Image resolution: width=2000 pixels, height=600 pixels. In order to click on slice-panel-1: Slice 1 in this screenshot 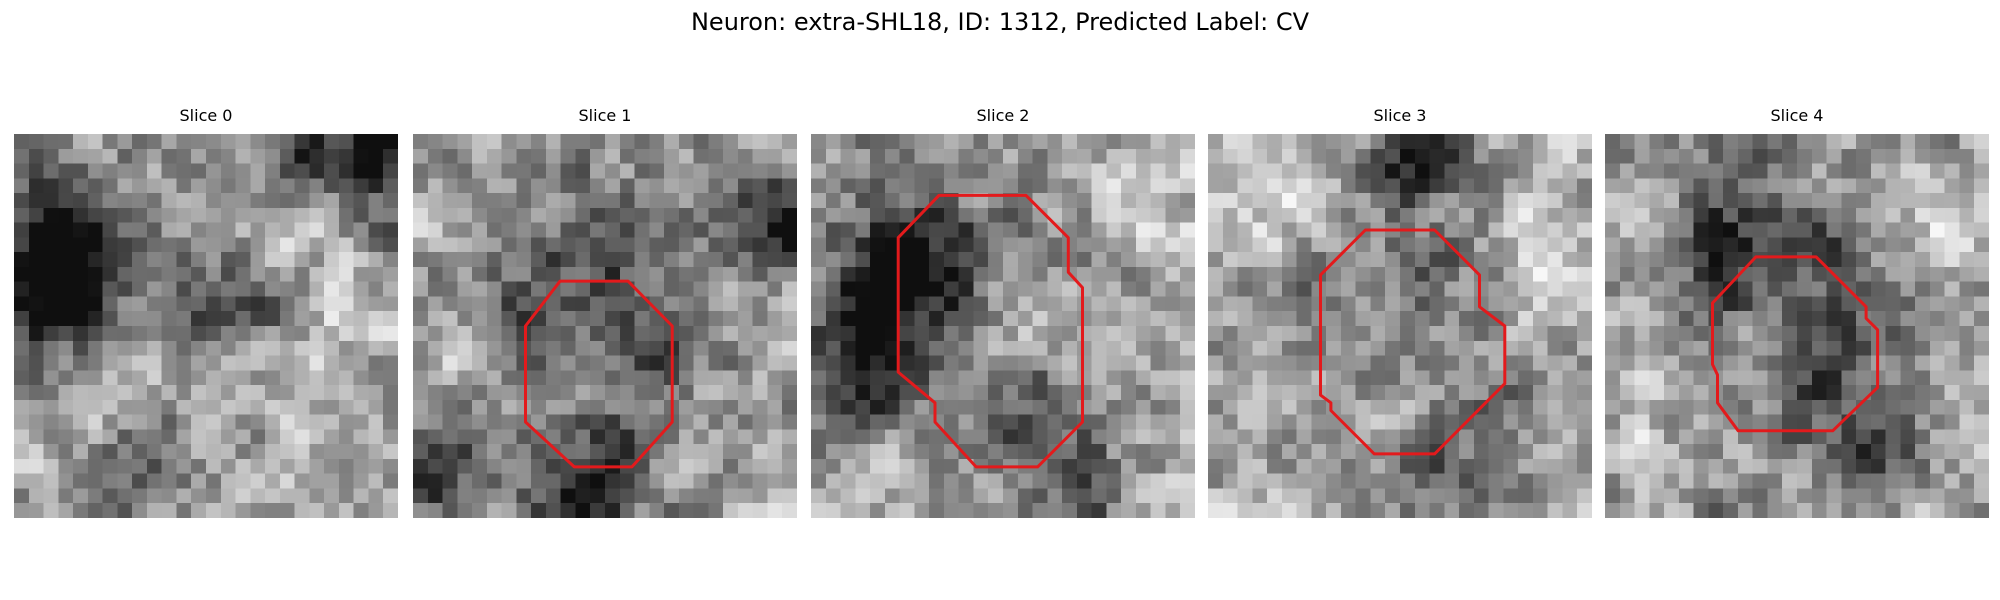, I will do `click(605, 311)`.